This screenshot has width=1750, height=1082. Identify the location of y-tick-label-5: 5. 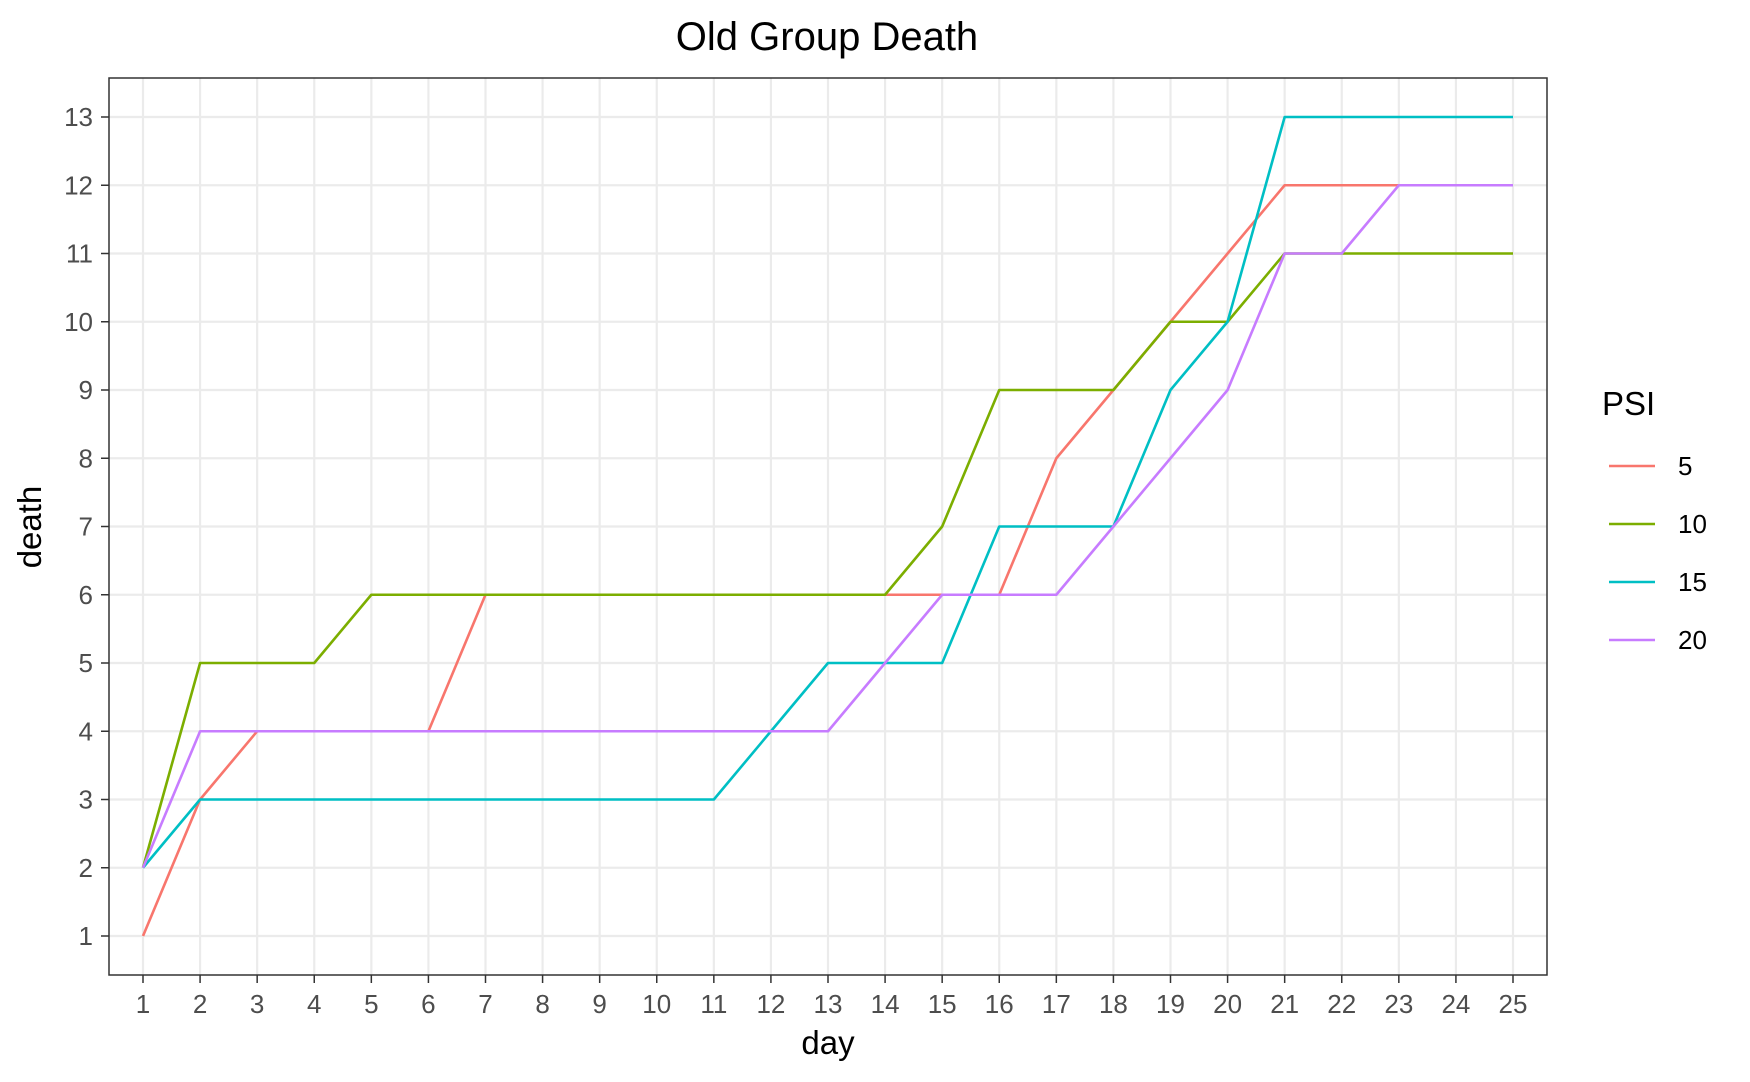
(86, 663).